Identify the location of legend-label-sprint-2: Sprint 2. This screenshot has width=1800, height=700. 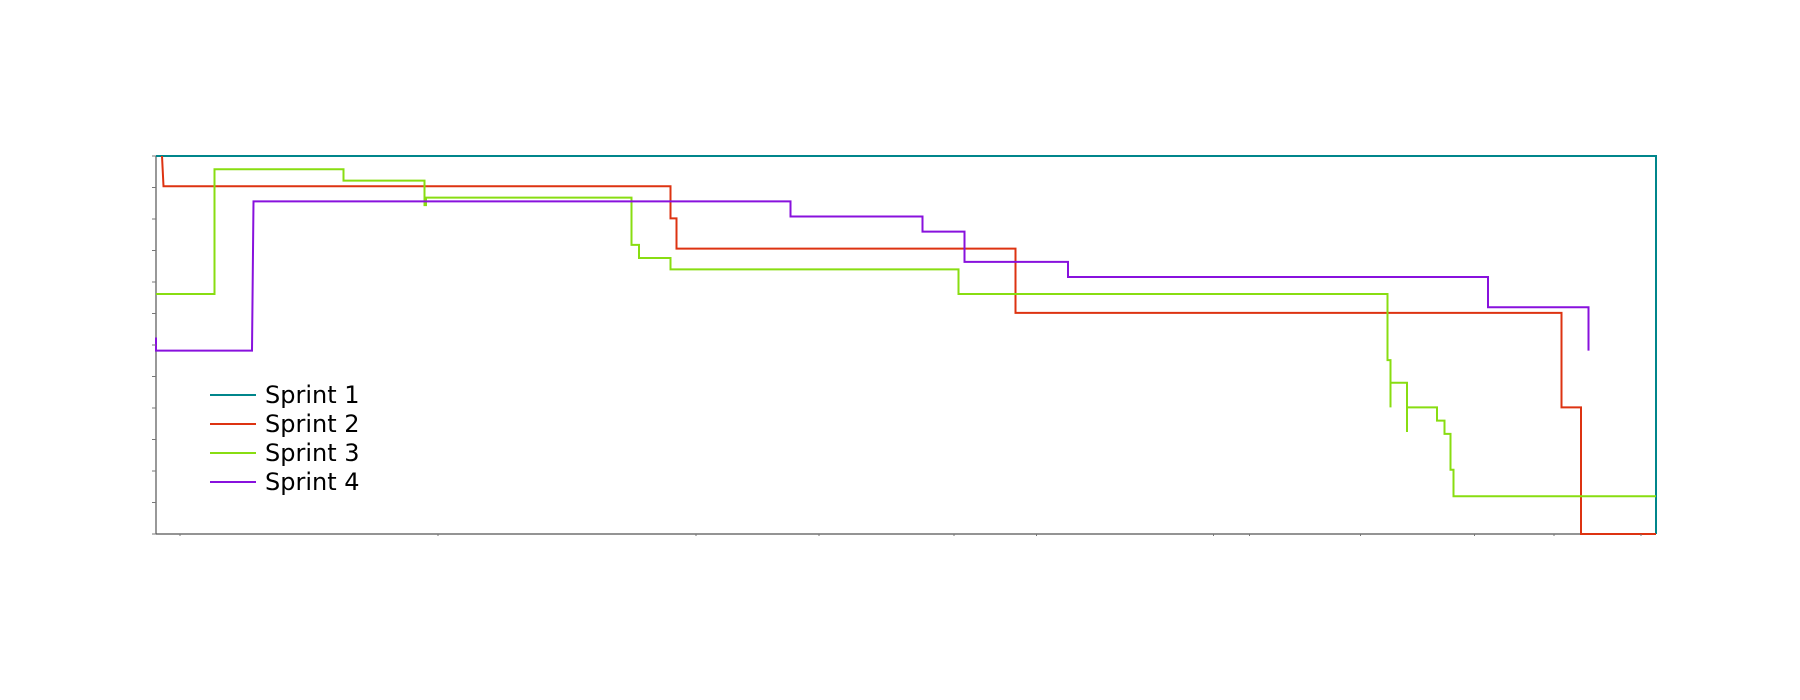
(312, 424).